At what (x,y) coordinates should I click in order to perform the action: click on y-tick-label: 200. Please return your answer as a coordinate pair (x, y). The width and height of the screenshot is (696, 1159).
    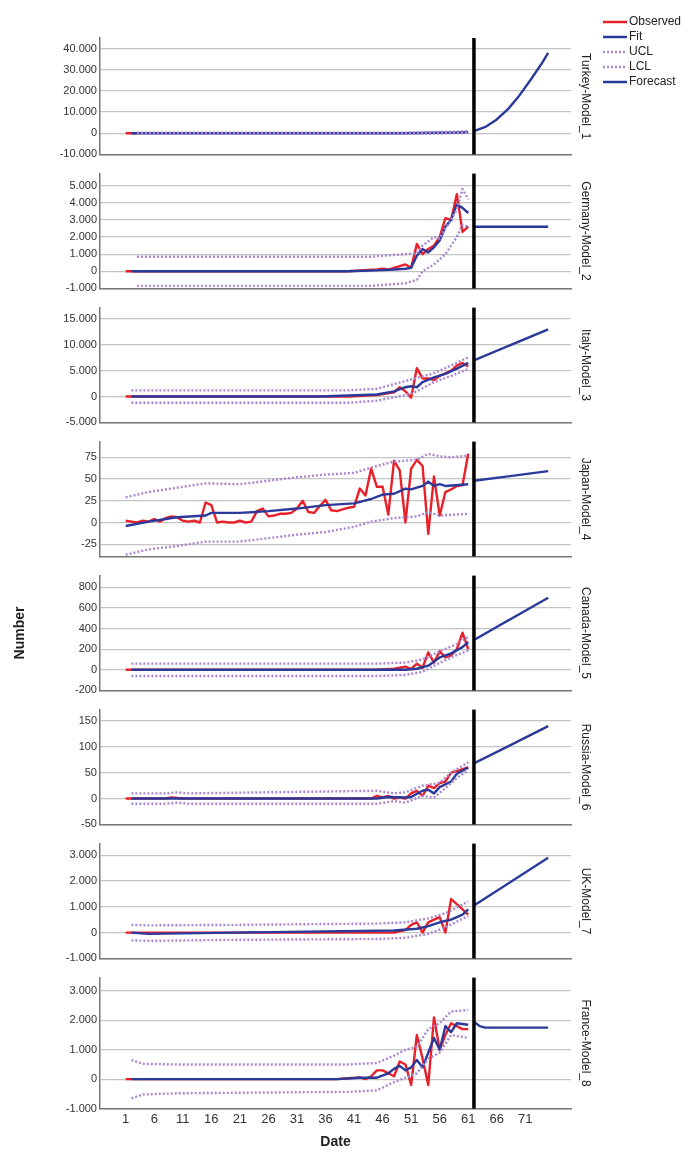
    Looking at the image, I should click on (87, 648).